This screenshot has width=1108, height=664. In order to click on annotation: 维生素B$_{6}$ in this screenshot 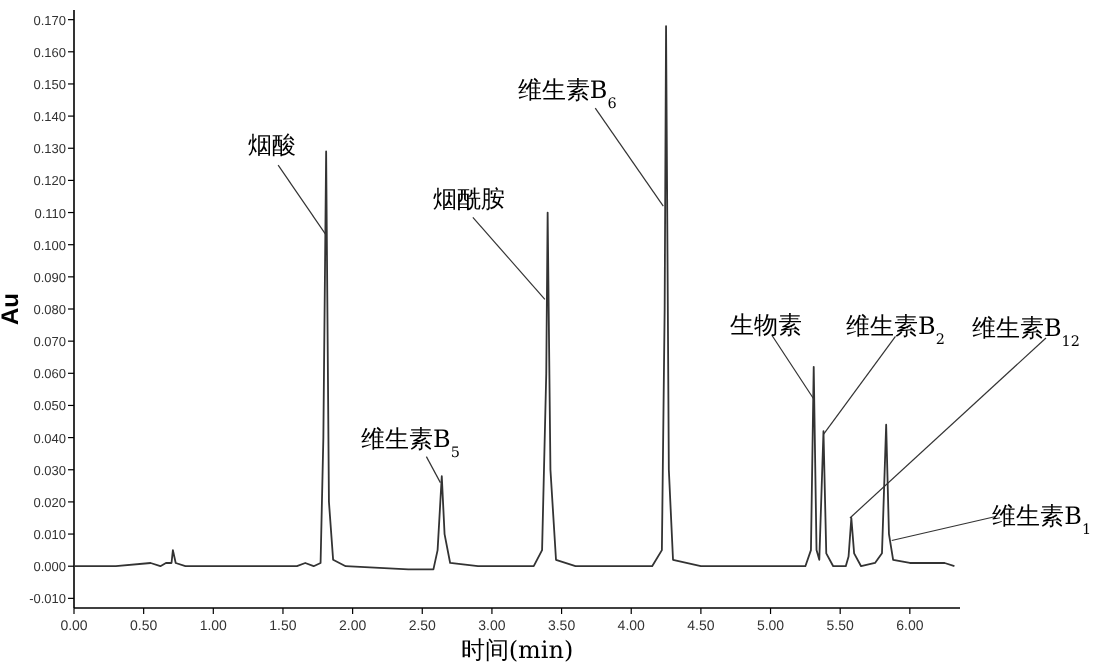, I will do `click(567, 94)`.